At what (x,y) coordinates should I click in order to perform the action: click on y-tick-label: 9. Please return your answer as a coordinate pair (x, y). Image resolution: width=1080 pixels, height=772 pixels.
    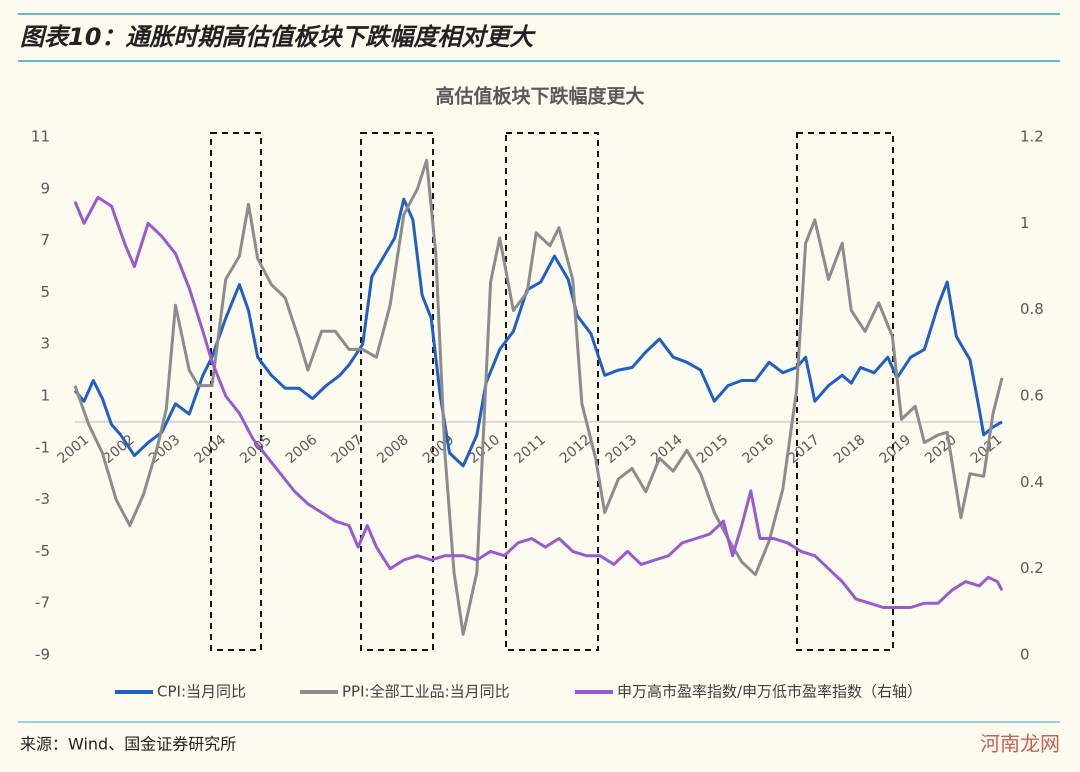
    Looking at the image, I should click on (45, 188).